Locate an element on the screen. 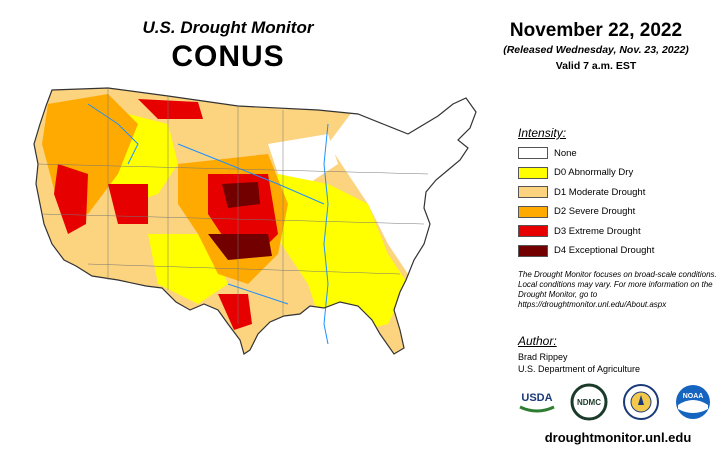 The width and height of the screenshot is (722, 459). author-heading: Author: is located at coordinates (537, 341).